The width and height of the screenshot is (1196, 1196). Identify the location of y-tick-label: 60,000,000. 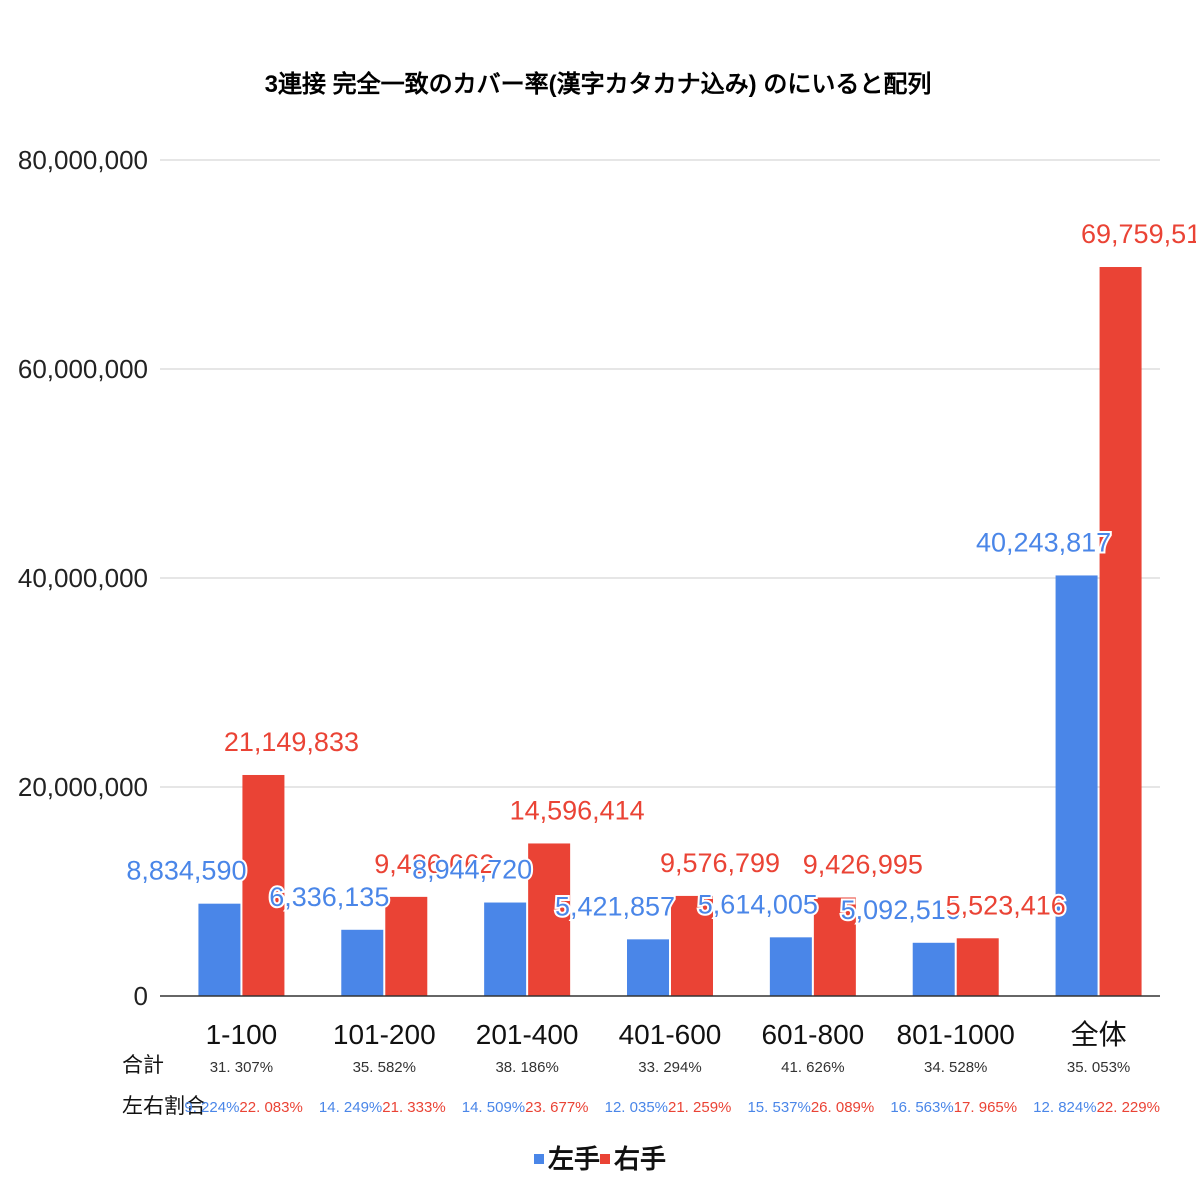
(83, 369).